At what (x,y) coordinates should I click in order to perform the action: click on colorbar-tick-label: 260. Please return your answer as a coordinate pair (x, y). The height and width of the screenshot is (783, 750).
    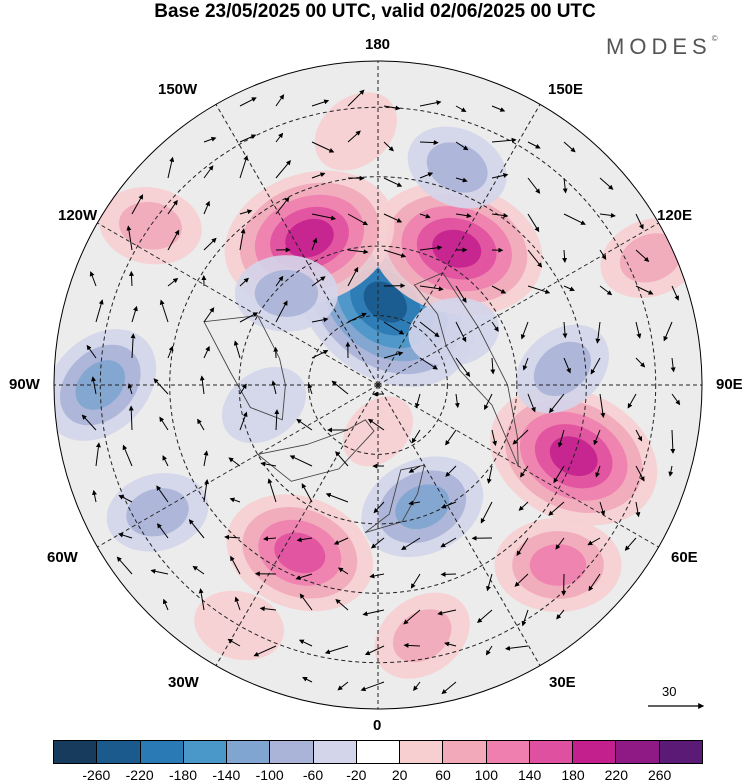
    Looking at the image, I should click on (659, 775).